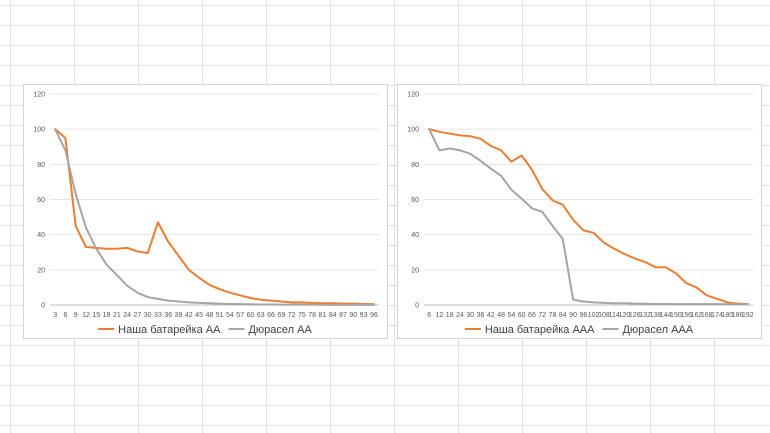  Describe the element at coordinates (540, 330) in the screenshot. I see `legend-label-1: Наша батарейка AAA` at that location.